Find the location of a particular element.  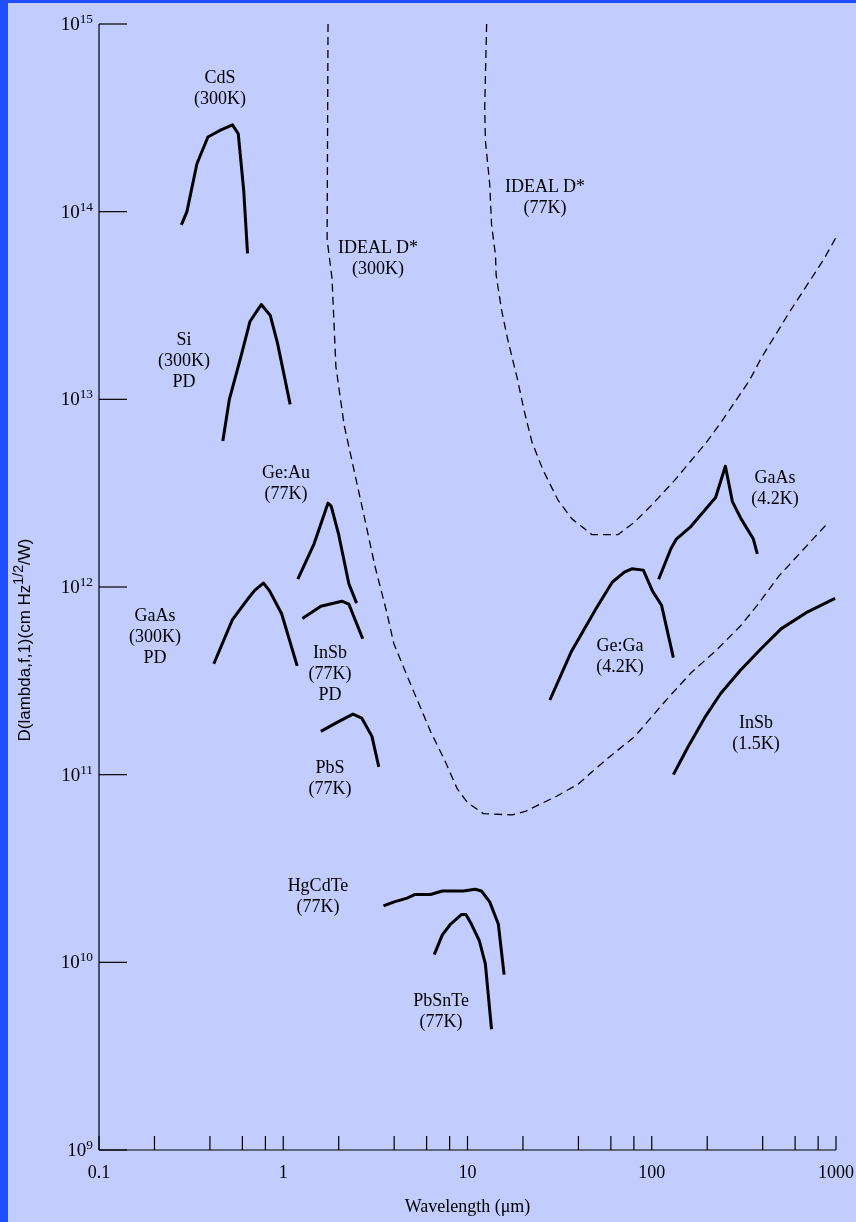

y-tick-label: 10$^{12}$ is located at coordinates (76, 585).